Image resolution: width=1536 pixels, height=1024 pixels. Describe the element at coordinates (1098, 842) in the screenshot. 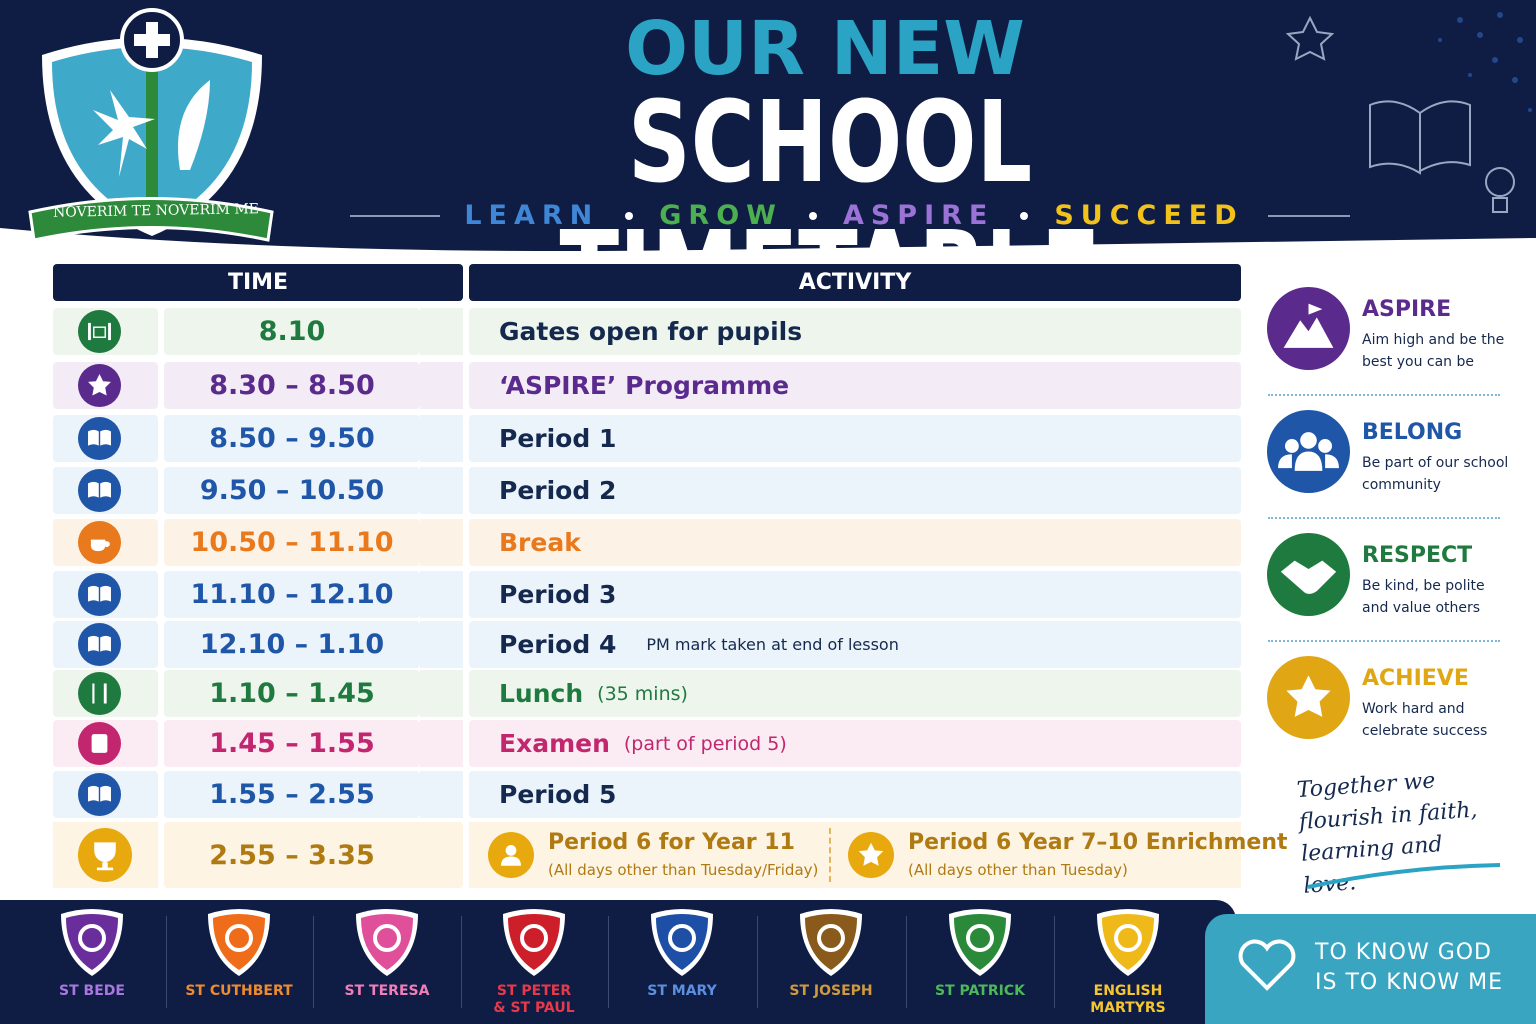

I see `option-title: Period 6 Year 7–10 Enrichment` at that location.